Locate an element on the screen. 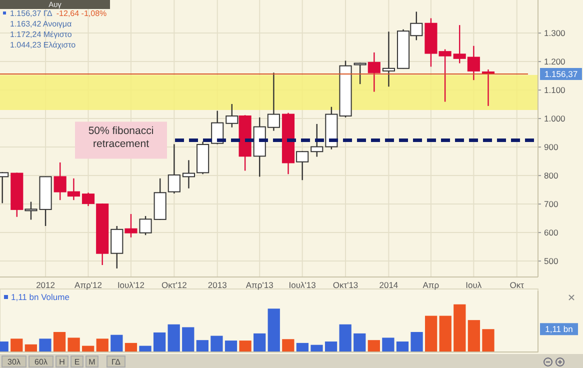 The height and width of the screenshot is (368, 583). annotation: 1.172,24 Μέγιστο is located at coordinates (41, 34).